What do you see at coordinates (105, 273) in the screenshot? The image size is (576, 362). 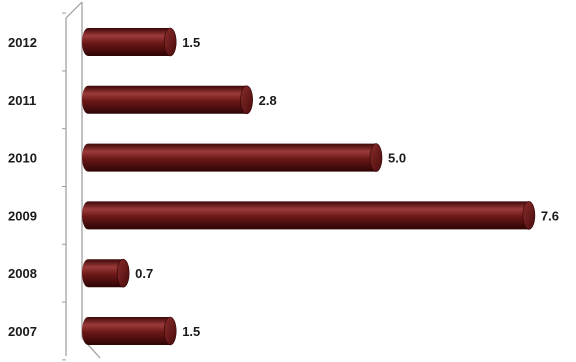 I see `bar-2008` at bounding box center [105, 273].